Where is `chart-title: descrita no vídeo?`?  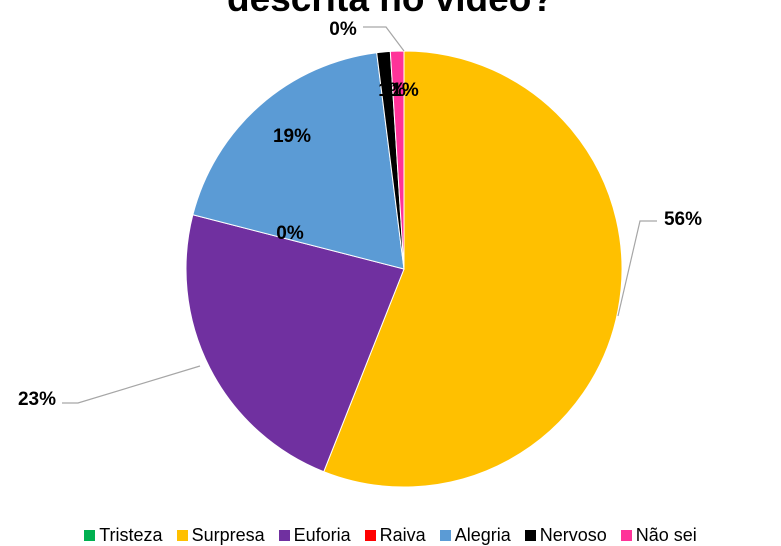 chart-title: descrita no vídeo? is located at coordinates (390, 10).